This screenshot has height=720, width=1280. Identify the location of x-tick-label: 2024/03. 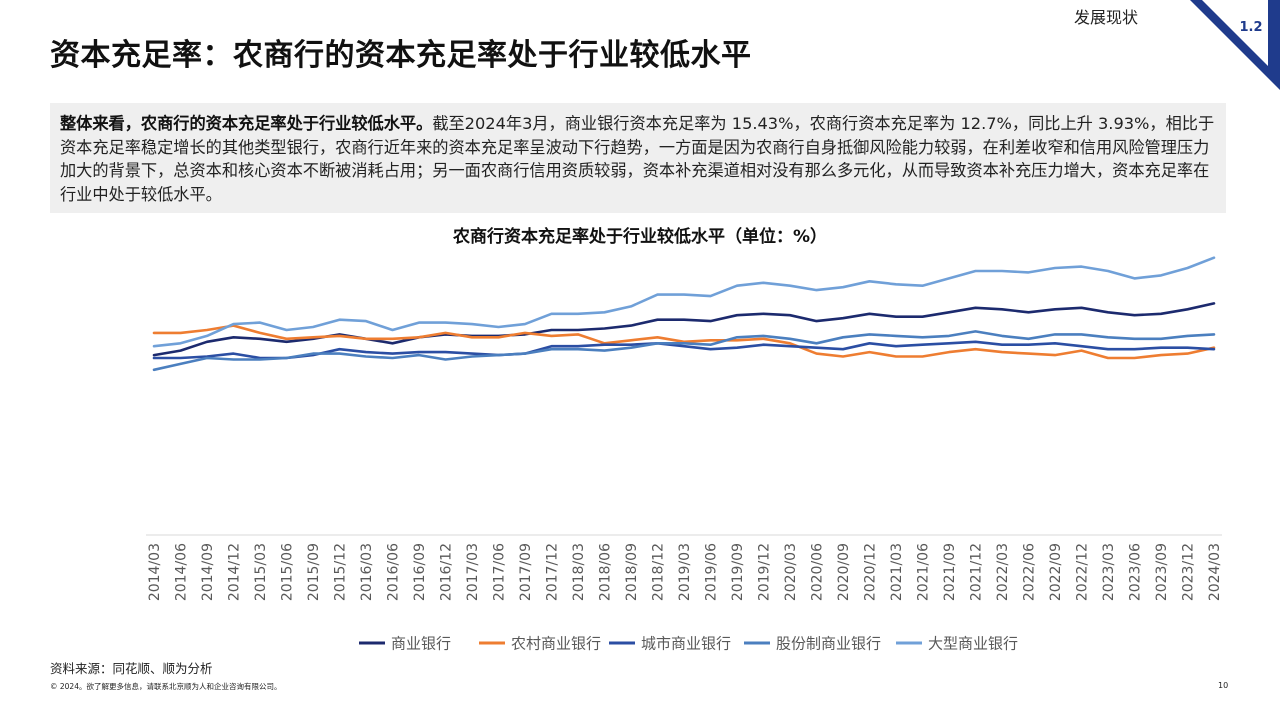
(1215, 572).